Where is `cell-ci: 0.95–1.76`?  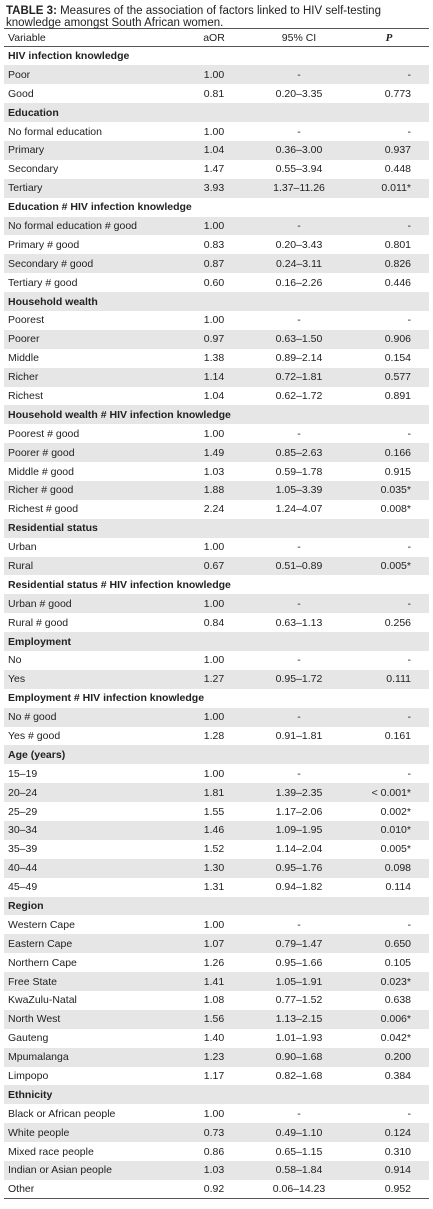 cell-ci: 0.95–1.76 is located at coordinates (299, 868).